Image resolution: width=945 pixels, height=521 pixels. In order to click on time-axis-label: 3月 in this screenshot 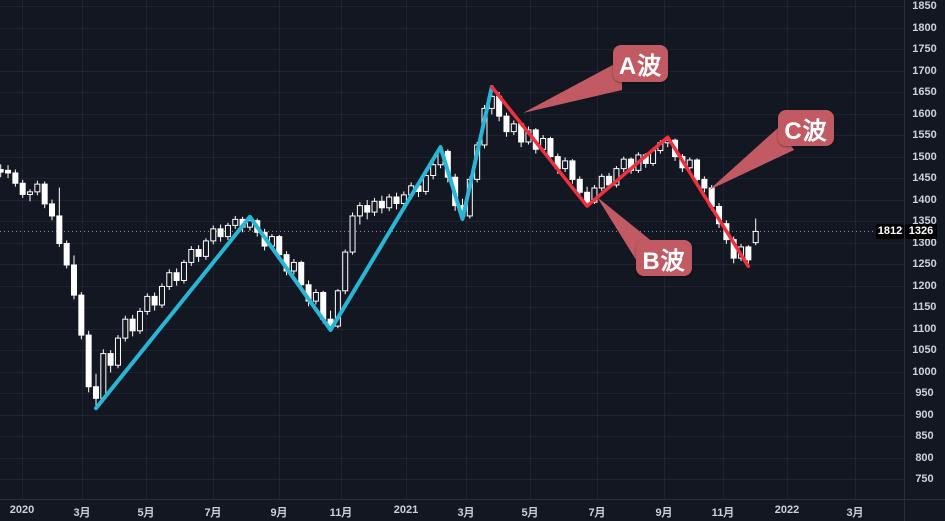, I will do `click(82, 513)`.